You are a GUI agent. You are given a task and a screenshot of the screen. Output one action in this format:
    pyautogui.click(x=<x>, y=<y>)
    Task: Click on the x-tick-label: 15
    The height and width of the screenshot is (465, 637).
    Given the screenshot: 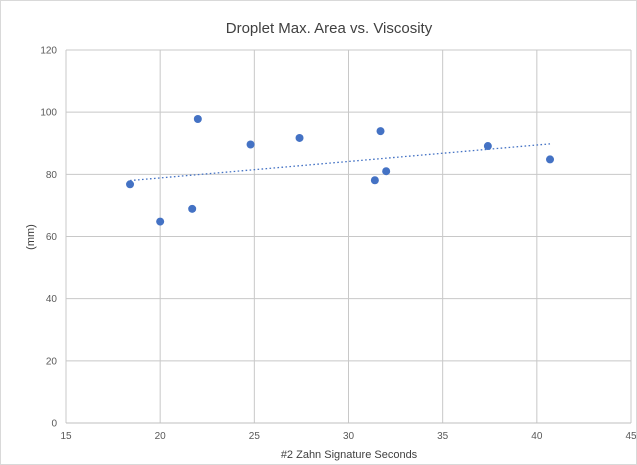 What is the action you would take?
    pyautogui.click(x=66, y=436)
    